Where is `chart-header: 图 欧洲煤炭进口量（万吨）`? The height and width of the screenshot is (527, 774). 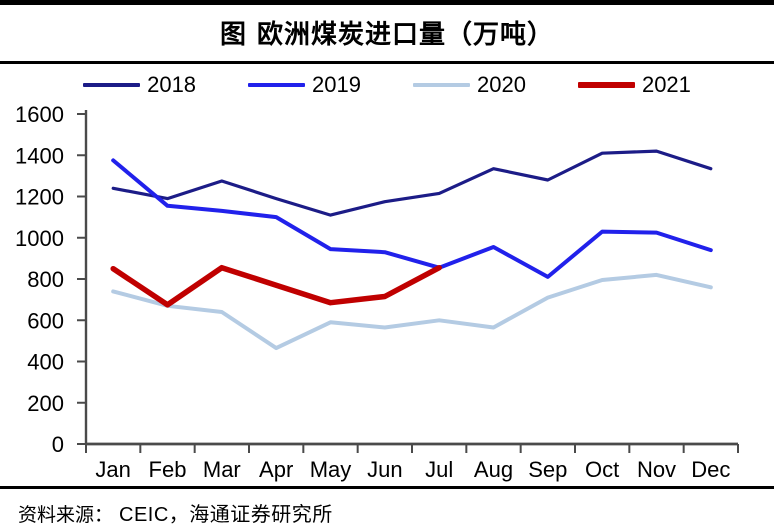
chart-header: 图 欧洲煤炭进口量（万吨） is located at coordinates (387, 32).